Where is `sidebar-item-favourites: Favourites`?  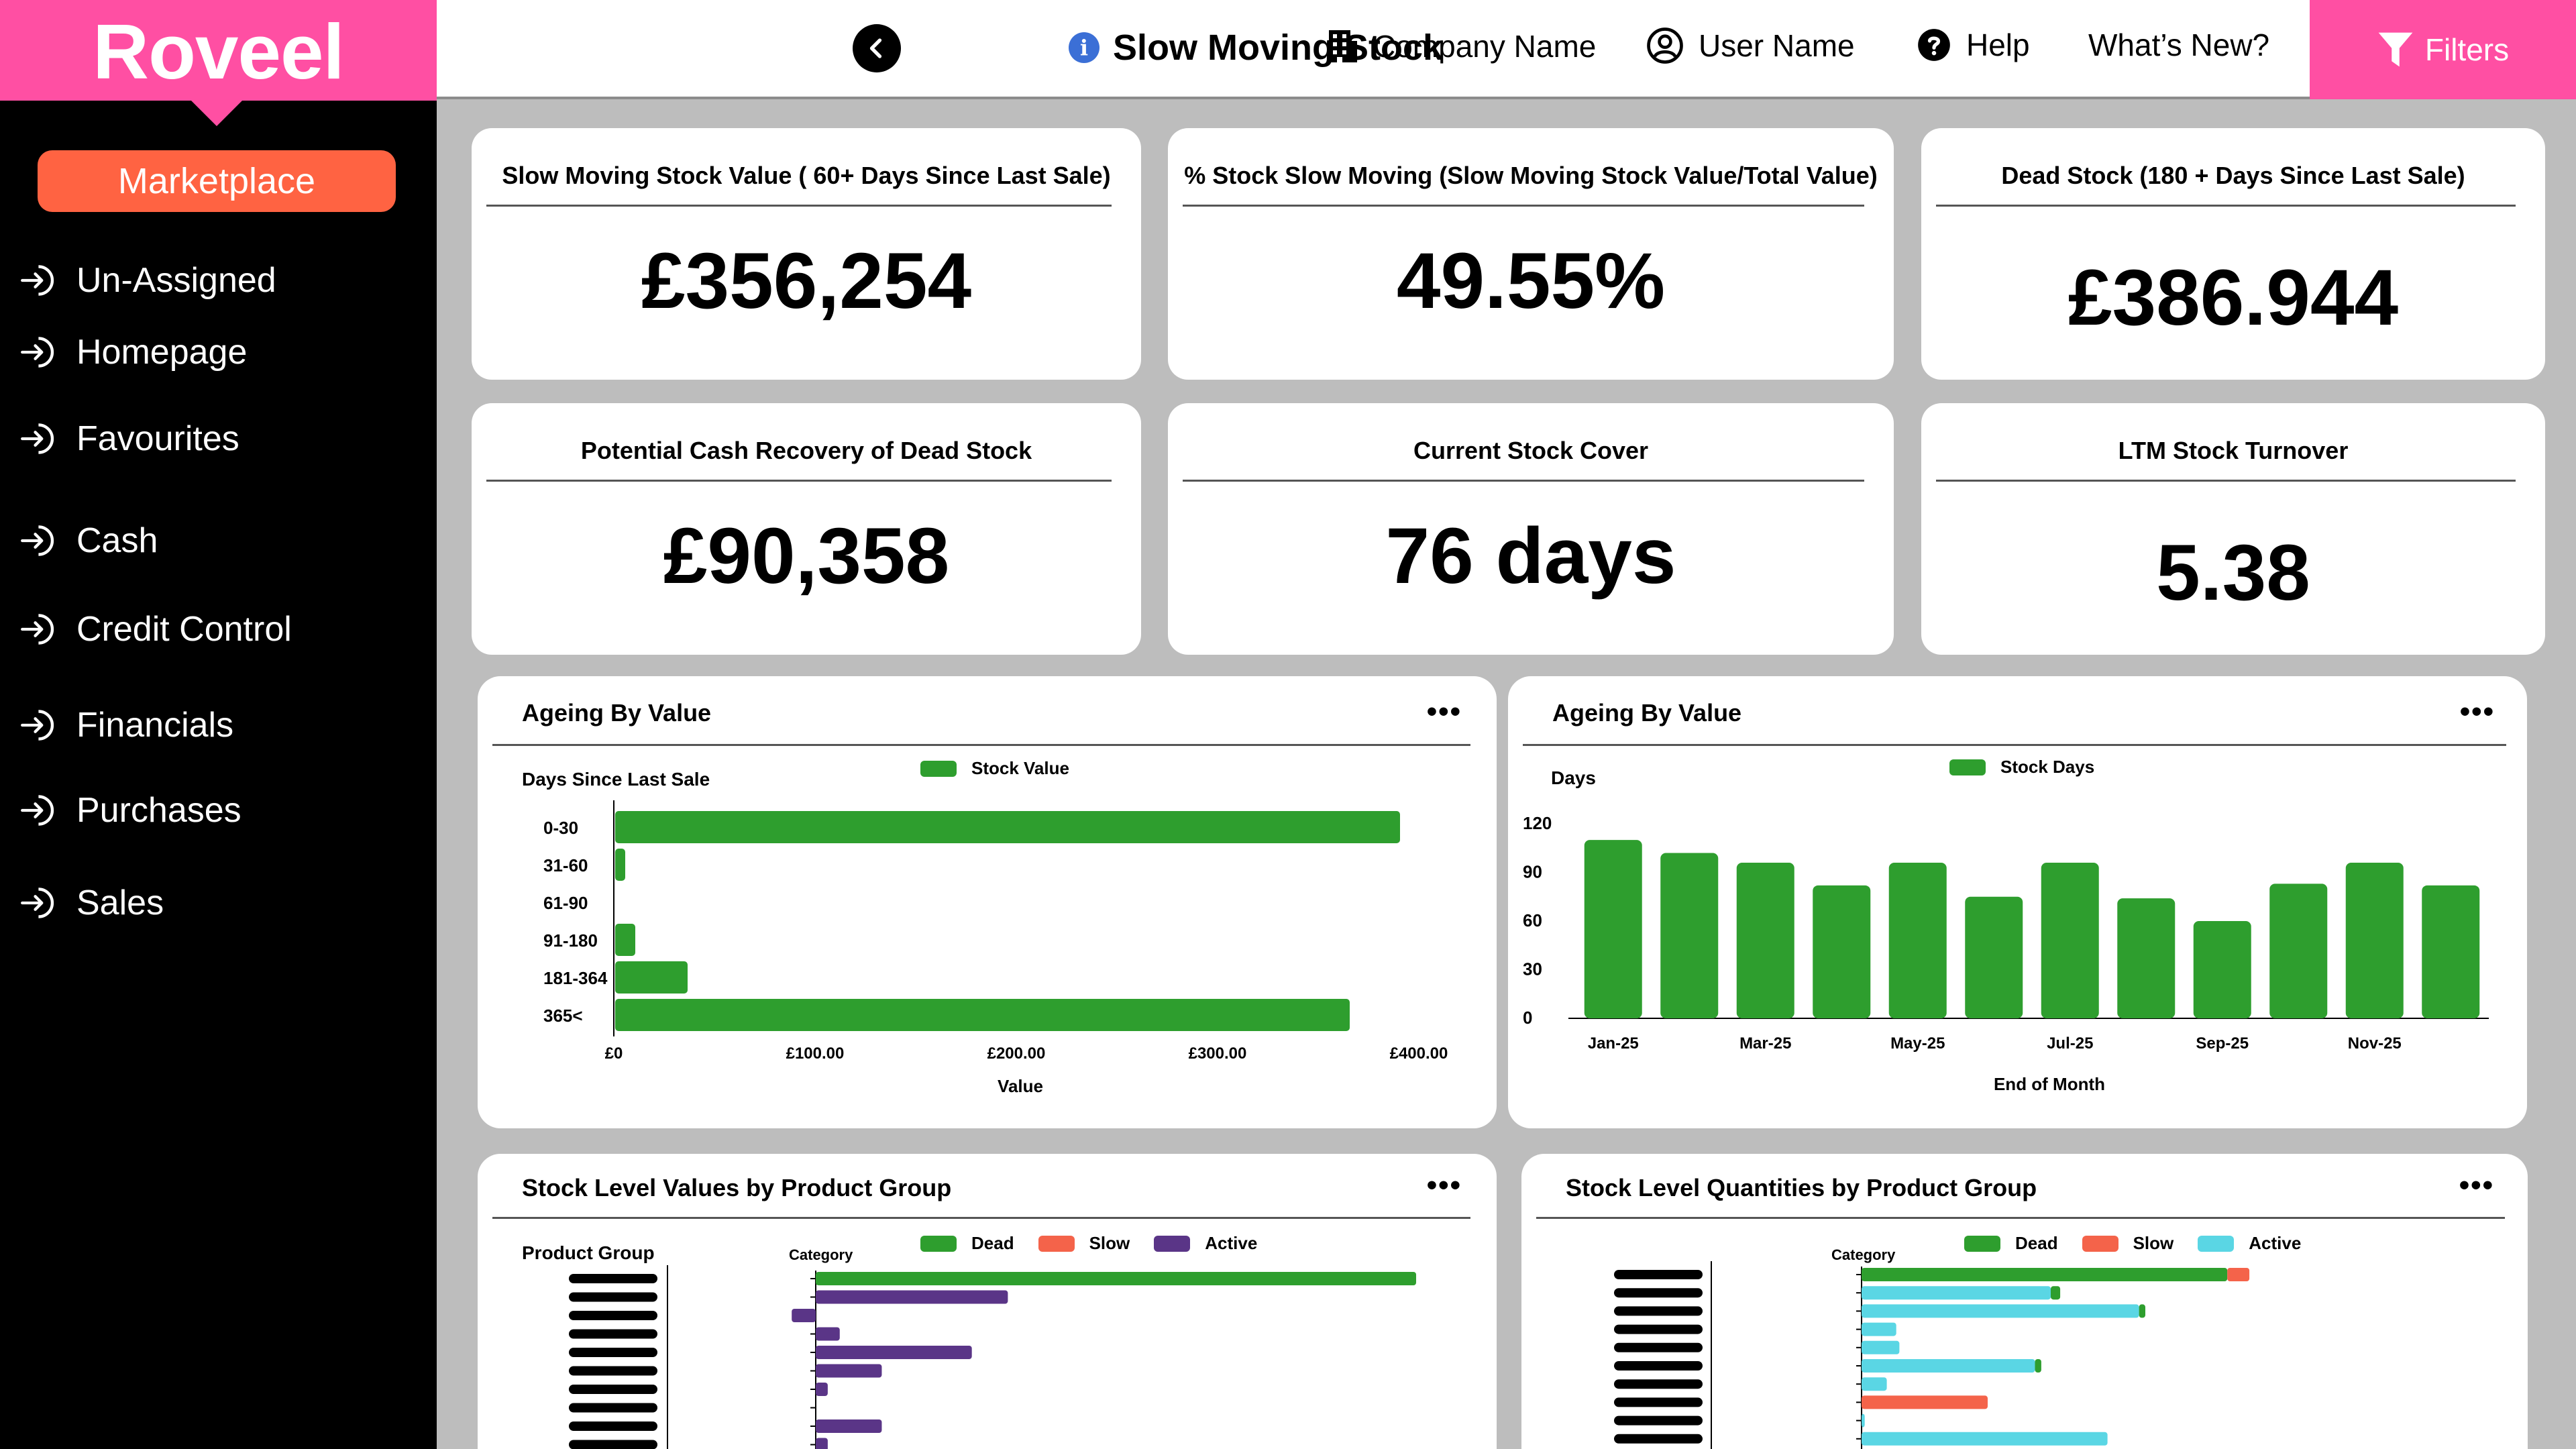 sidebar-item-favourites: Favourites is located at coordinates (218, 439).